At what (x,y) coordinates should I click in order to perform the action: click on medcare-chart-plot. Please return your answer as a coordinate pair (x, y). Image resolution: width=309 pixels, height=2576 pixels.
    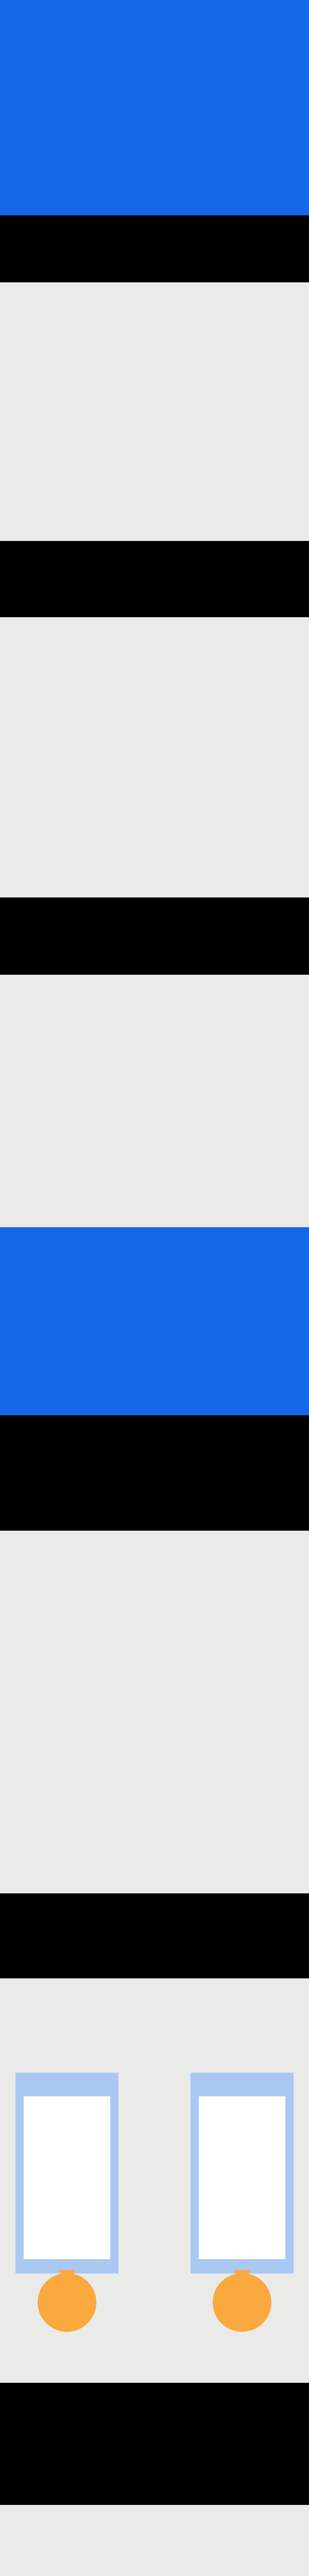
    Looking at the image, I should click on (154, 1712).